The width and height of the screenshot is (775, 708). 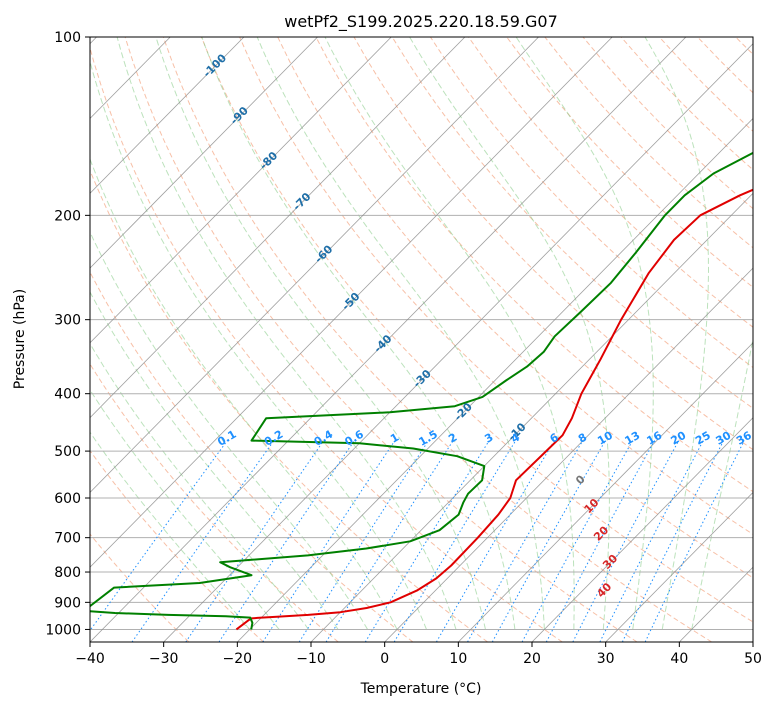 What do you see at coordinates (20, 339) in the screenshot?
I see `y-axis-title: Pressure (hPa)` at bounding box center [20, 339].